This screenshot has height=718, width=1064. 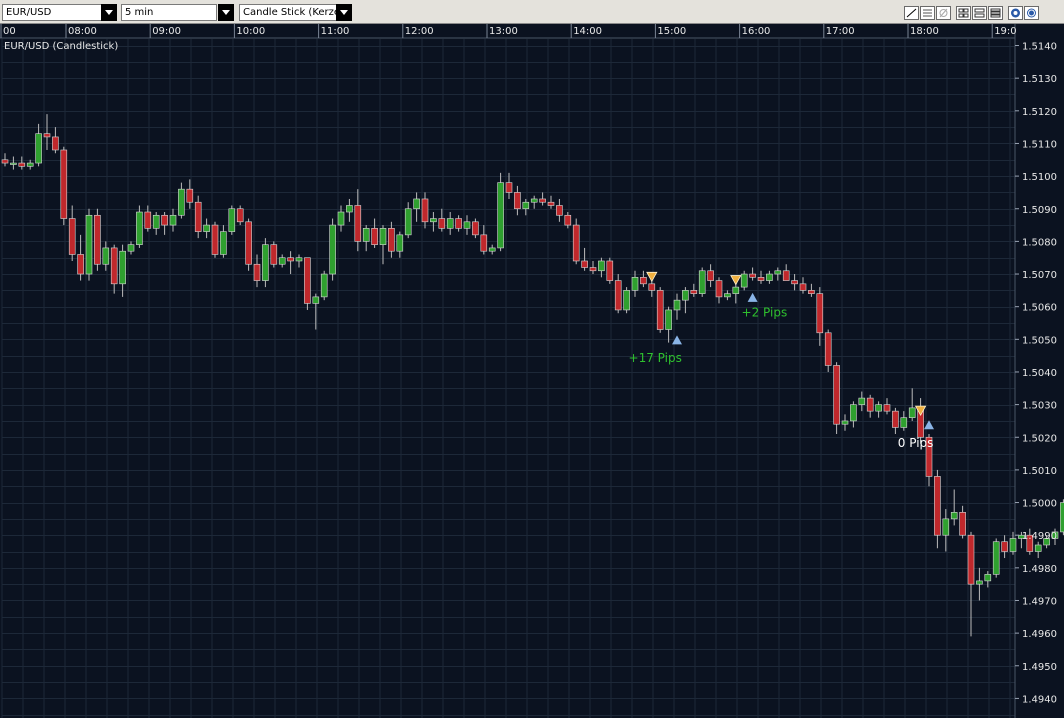 What do you see at coordinates (995, 13) in the screenshot?
I see `layout-columns-icon` at bounding box center [995, 13].